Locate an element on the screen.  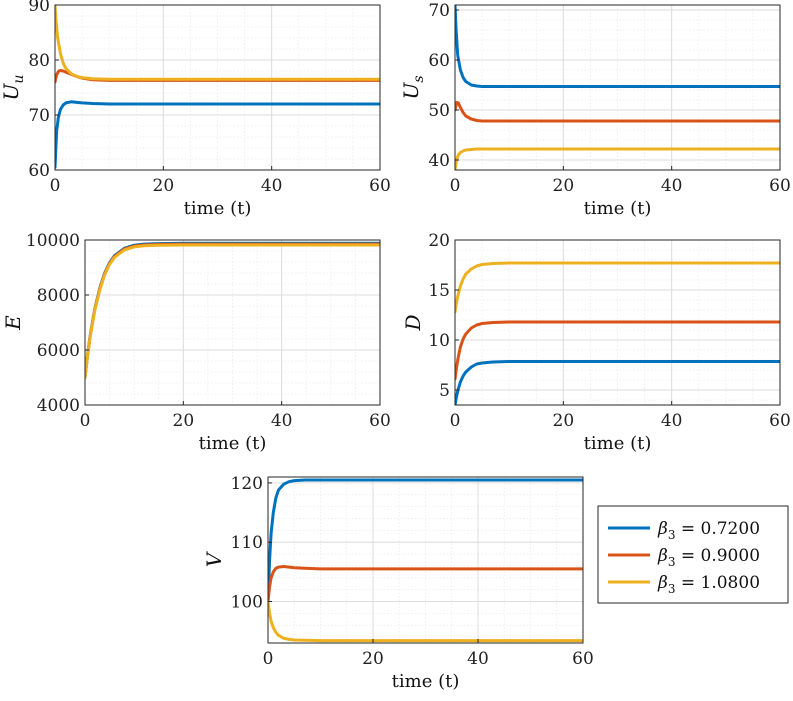
legend-entry-3: β3 = 1.0800 is located at coordinates (708, 584).